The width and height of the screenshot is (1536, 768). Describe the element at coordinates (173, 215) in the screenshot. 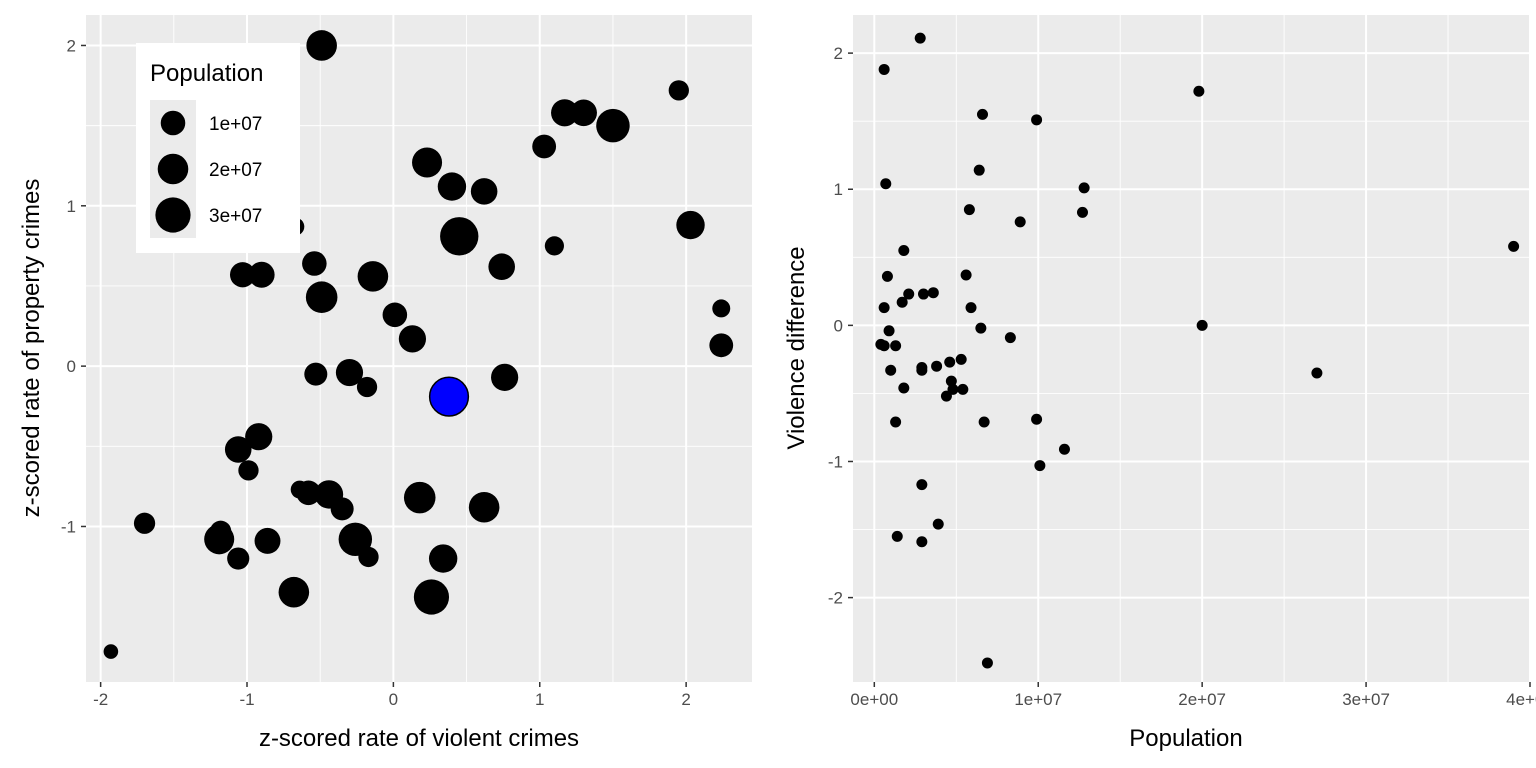

I see `legend-key-3e07` at that location.